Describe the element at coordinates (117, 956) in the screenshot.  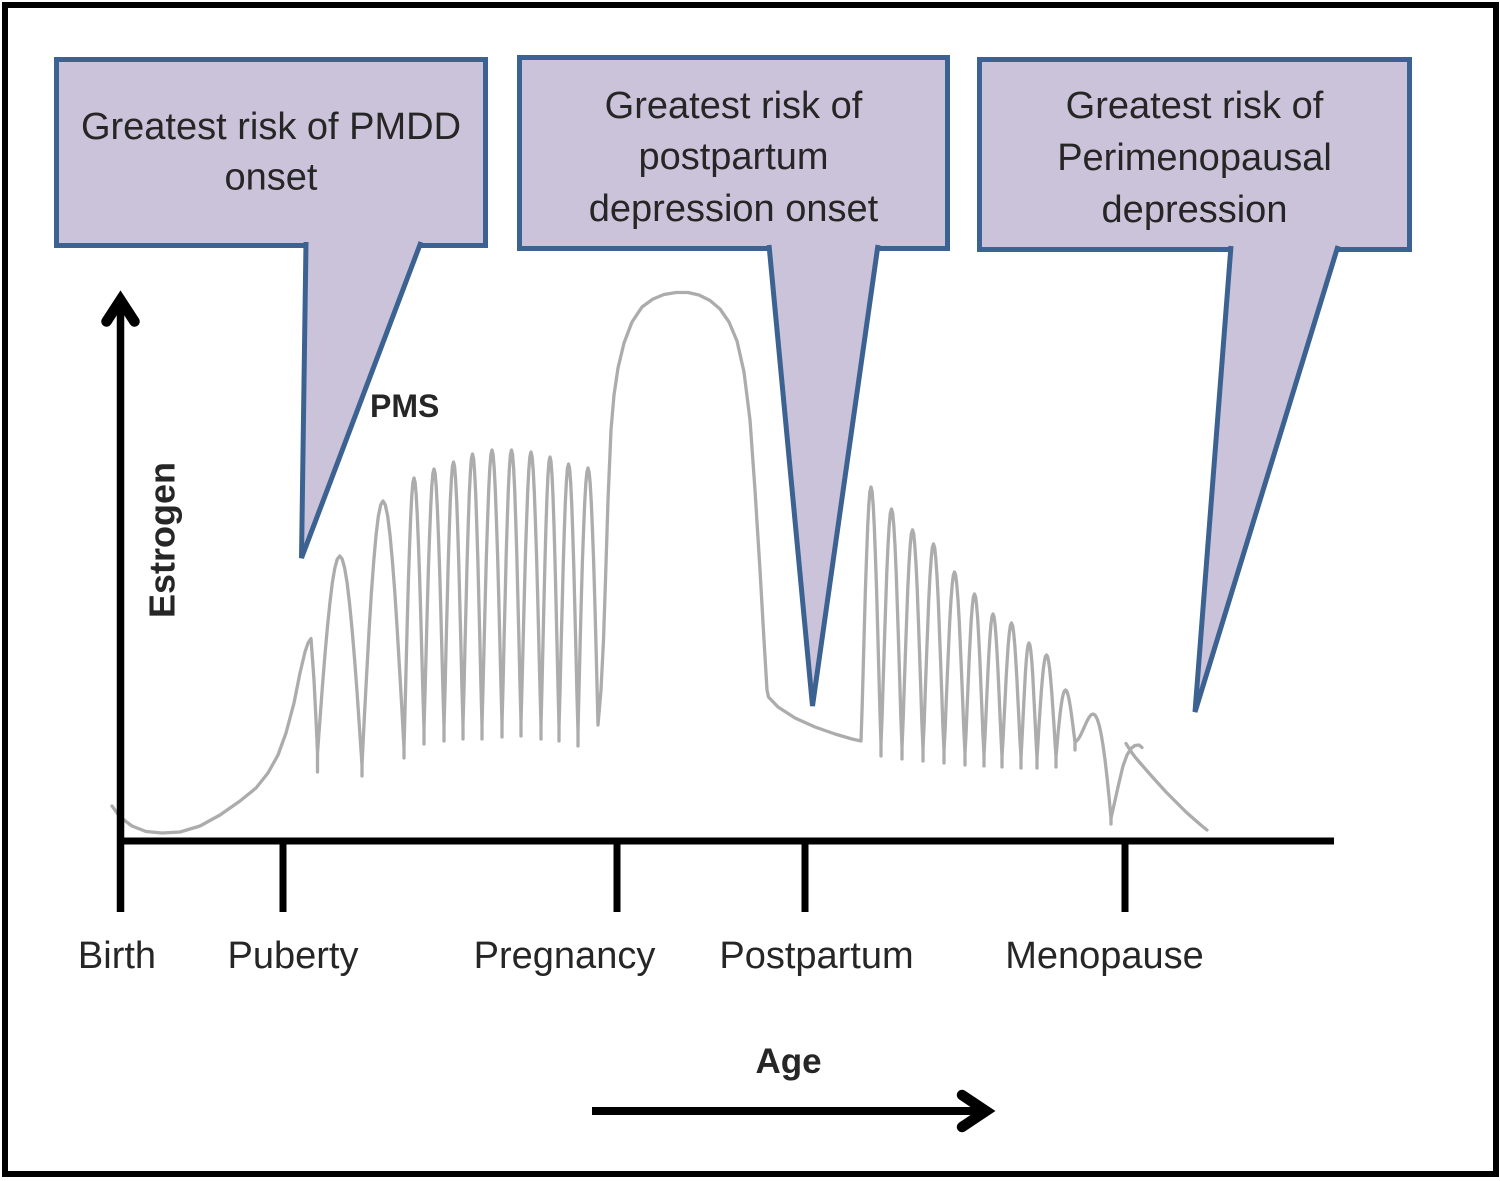
I see `svg-text: Birth` at that location.